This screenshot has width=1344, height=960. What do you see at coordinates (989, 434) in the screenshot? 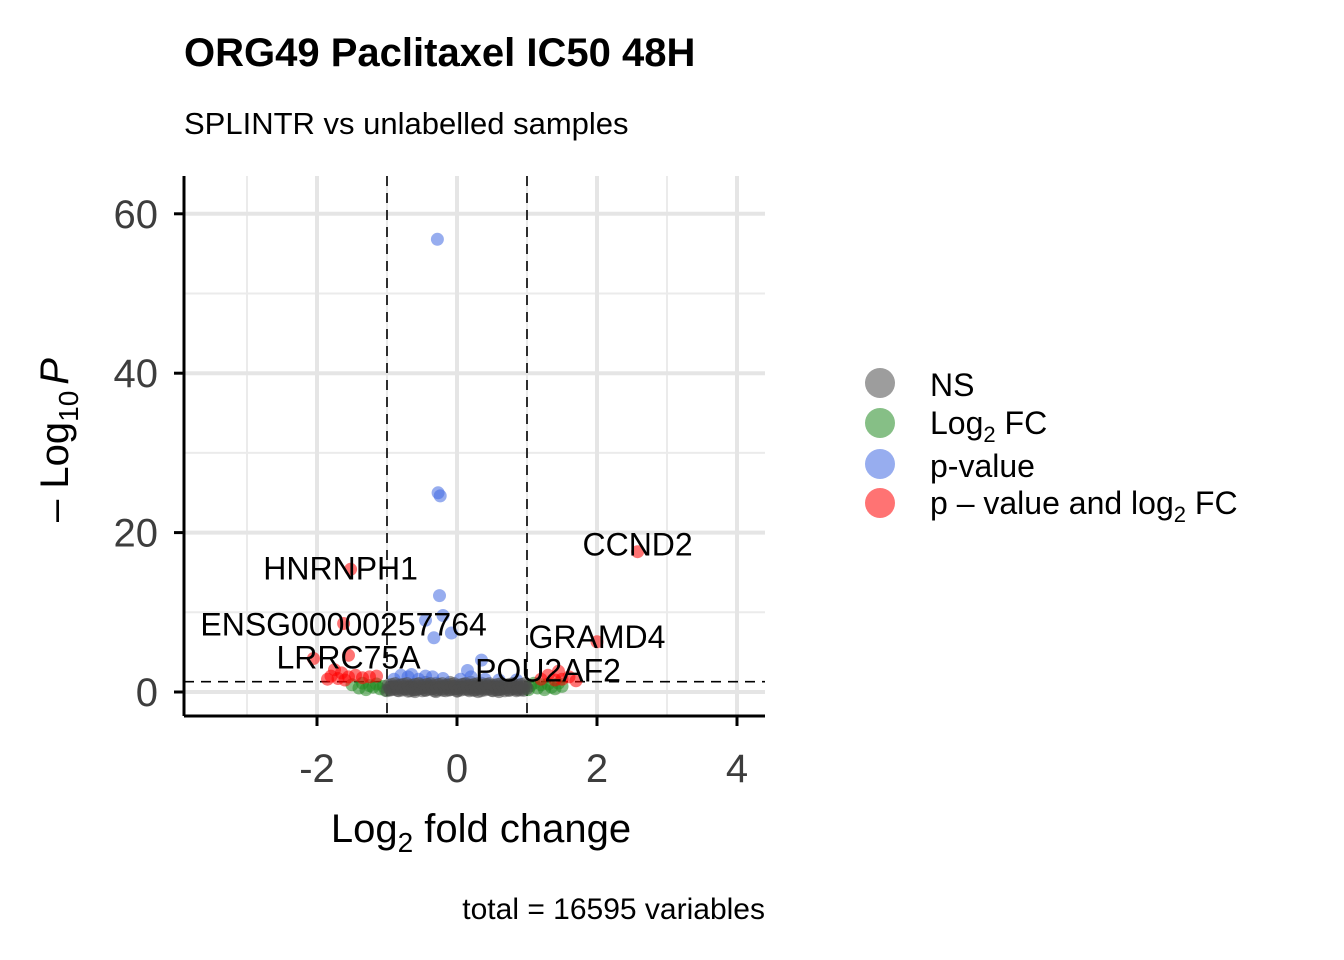
I see `legend-label-log2fc-sub: 2` at bounding box center [989, 434].